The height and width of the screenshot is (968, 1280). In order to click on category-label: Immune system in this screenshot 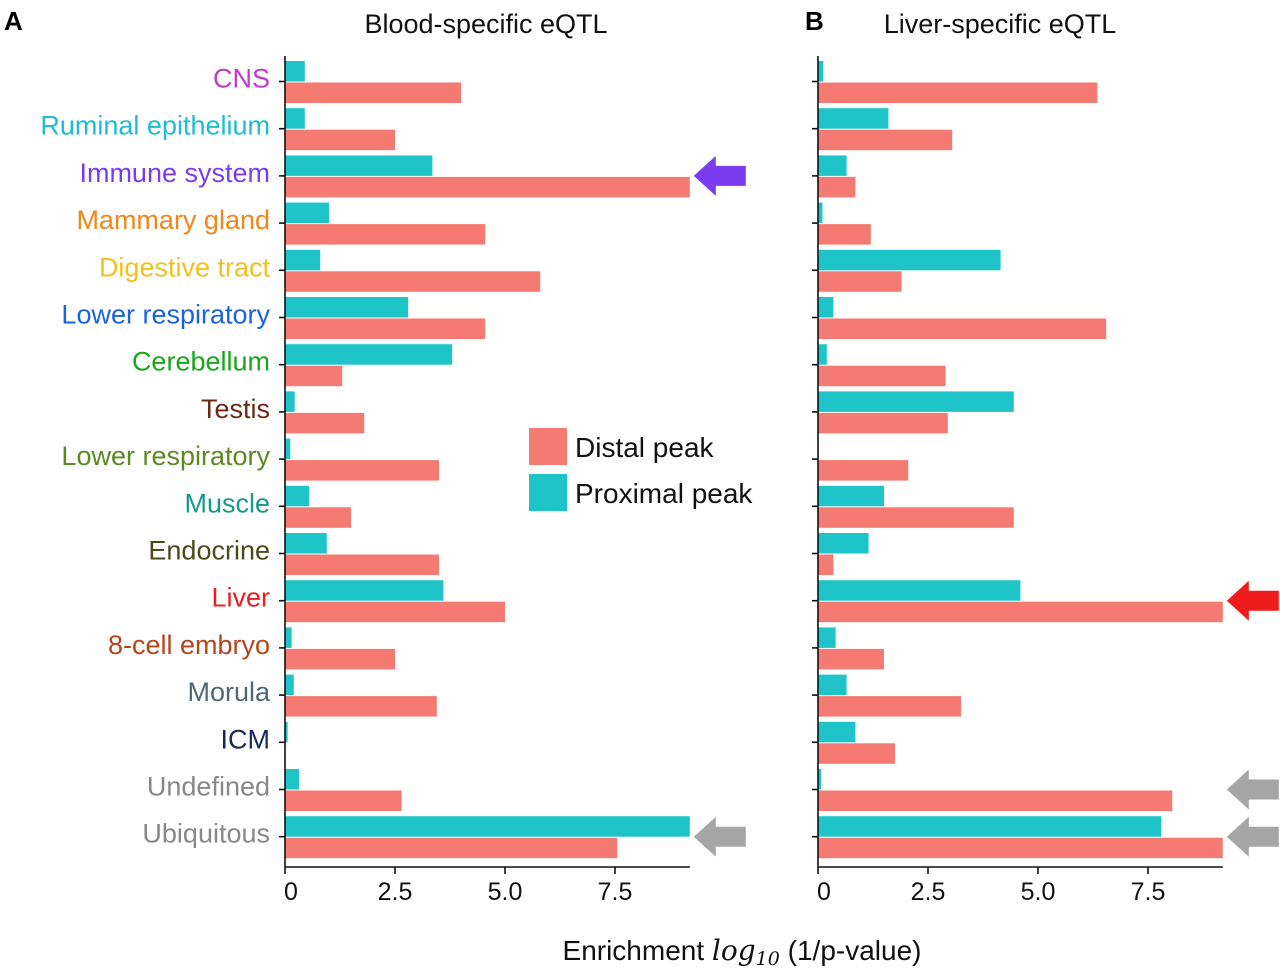, I will do `click(174, 173)`.